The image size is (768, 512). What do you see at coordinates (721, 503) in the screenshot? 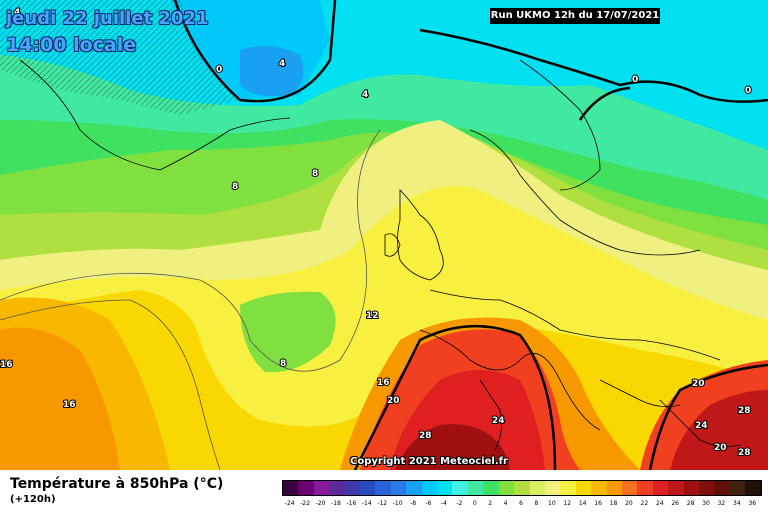
I see `scale-label: 32` at bounding box center [721, 503].